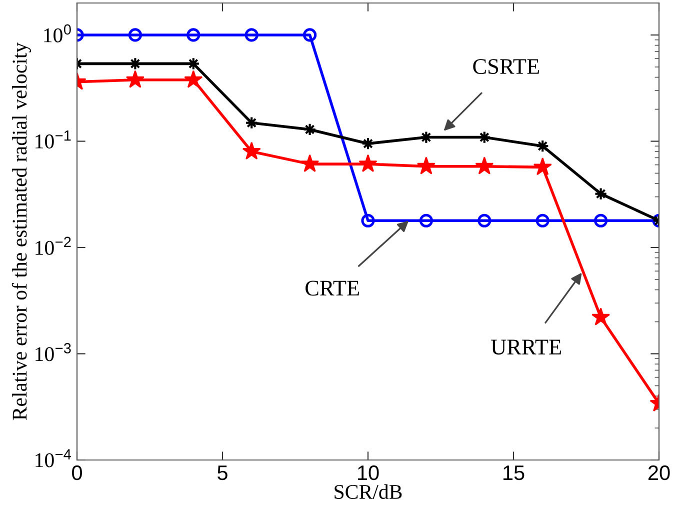 This screenshot has width=686, height=509. Describe the element at coordinates (368, 491) in the screenshot. I see `x-axis-title: SCR/dB` at that location.